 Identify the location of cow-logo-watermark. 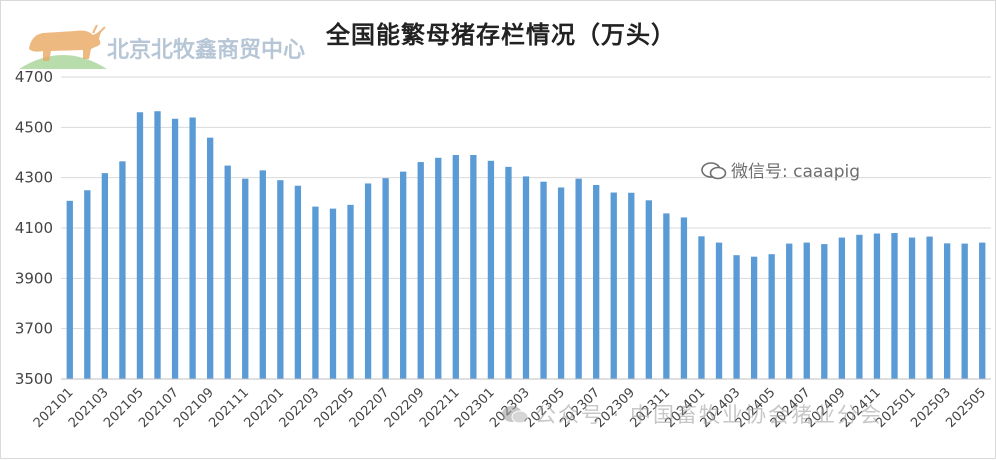
(63, 47).